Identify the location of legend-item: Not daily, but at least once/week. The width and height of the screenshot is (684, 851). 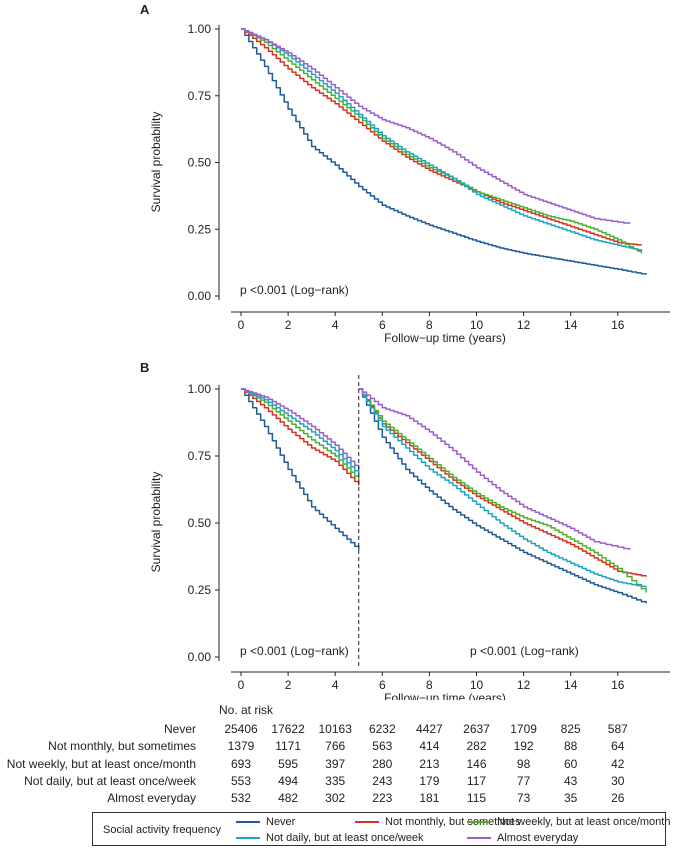
(330, 838).